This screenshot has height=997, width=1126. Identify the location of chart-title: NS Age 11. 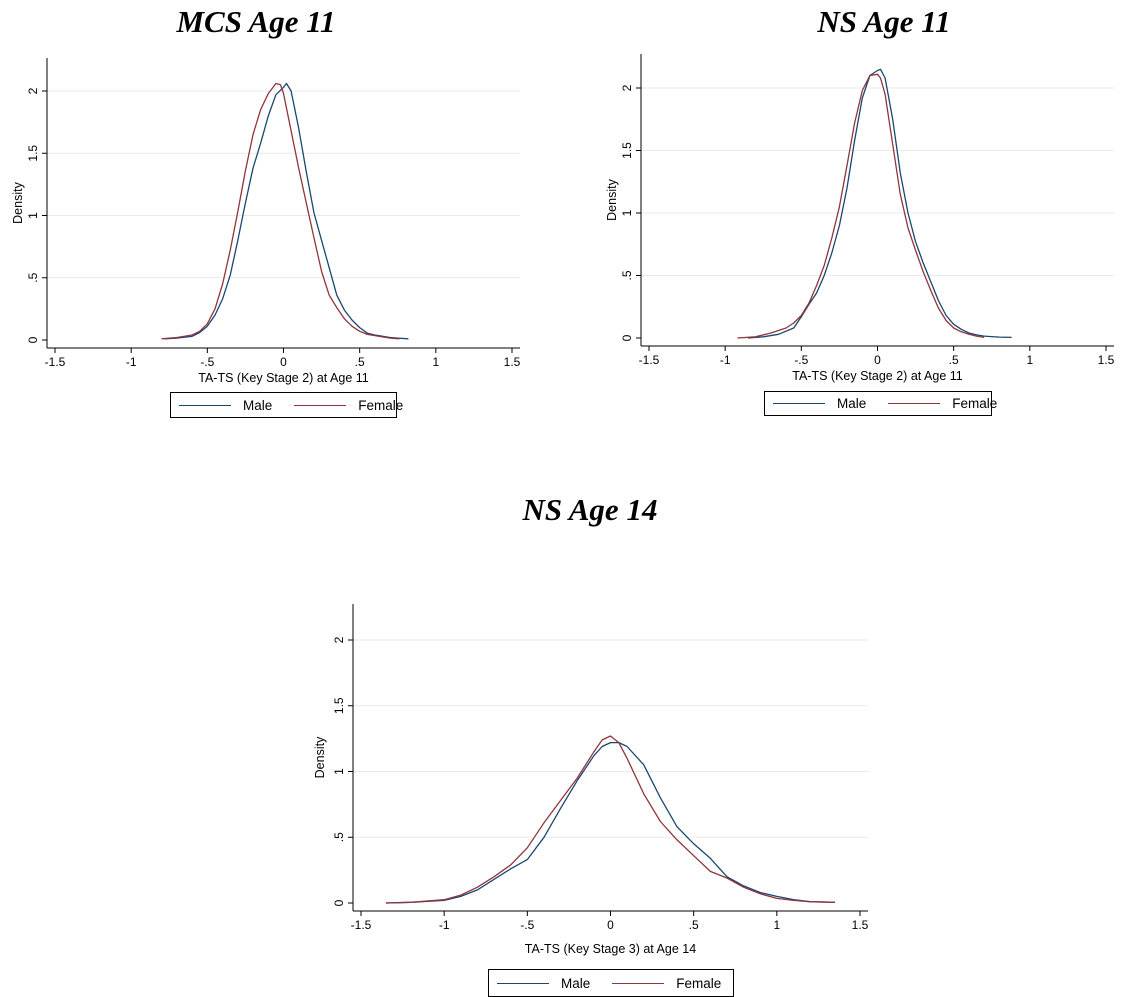
(884, 21).